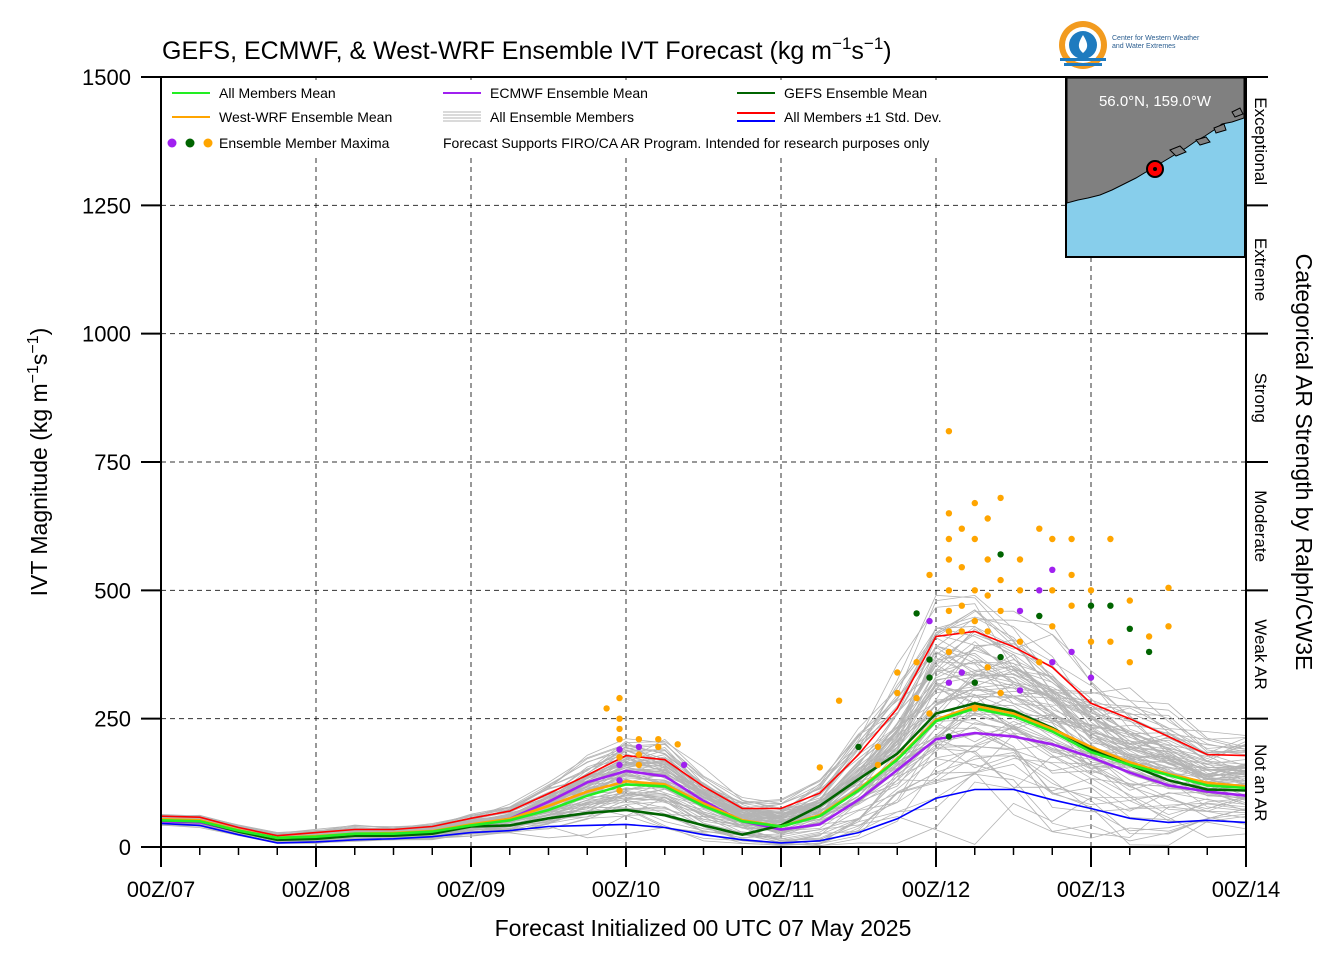 This screenshot has height=962, width=1336. Describe the element at coordinates (106, 205) in the screenshot. I see `y-tick-label: 1250` at that location.